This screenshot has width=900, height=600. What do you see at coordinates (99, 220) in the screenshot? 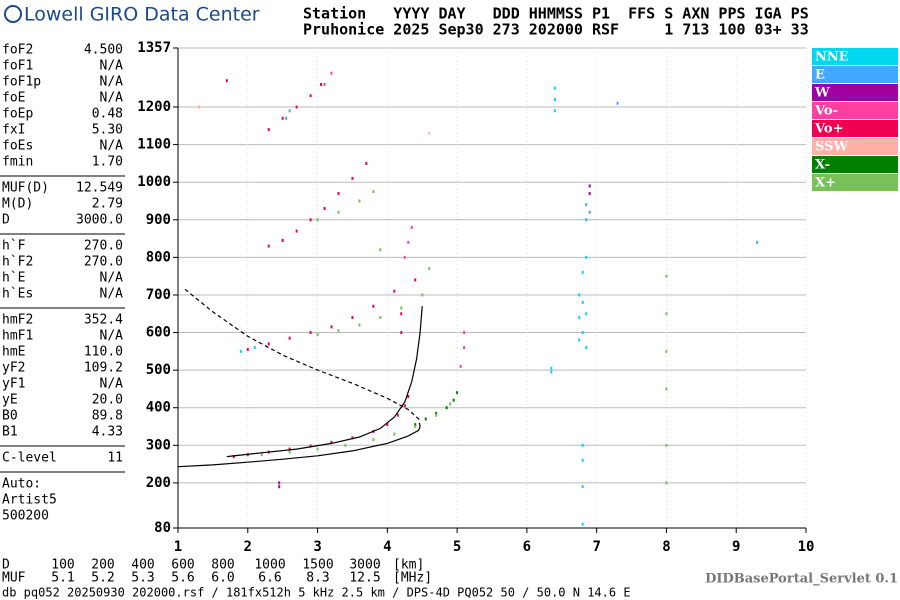
I see `param-value: 3000.0` at bounding box center [99, 220].